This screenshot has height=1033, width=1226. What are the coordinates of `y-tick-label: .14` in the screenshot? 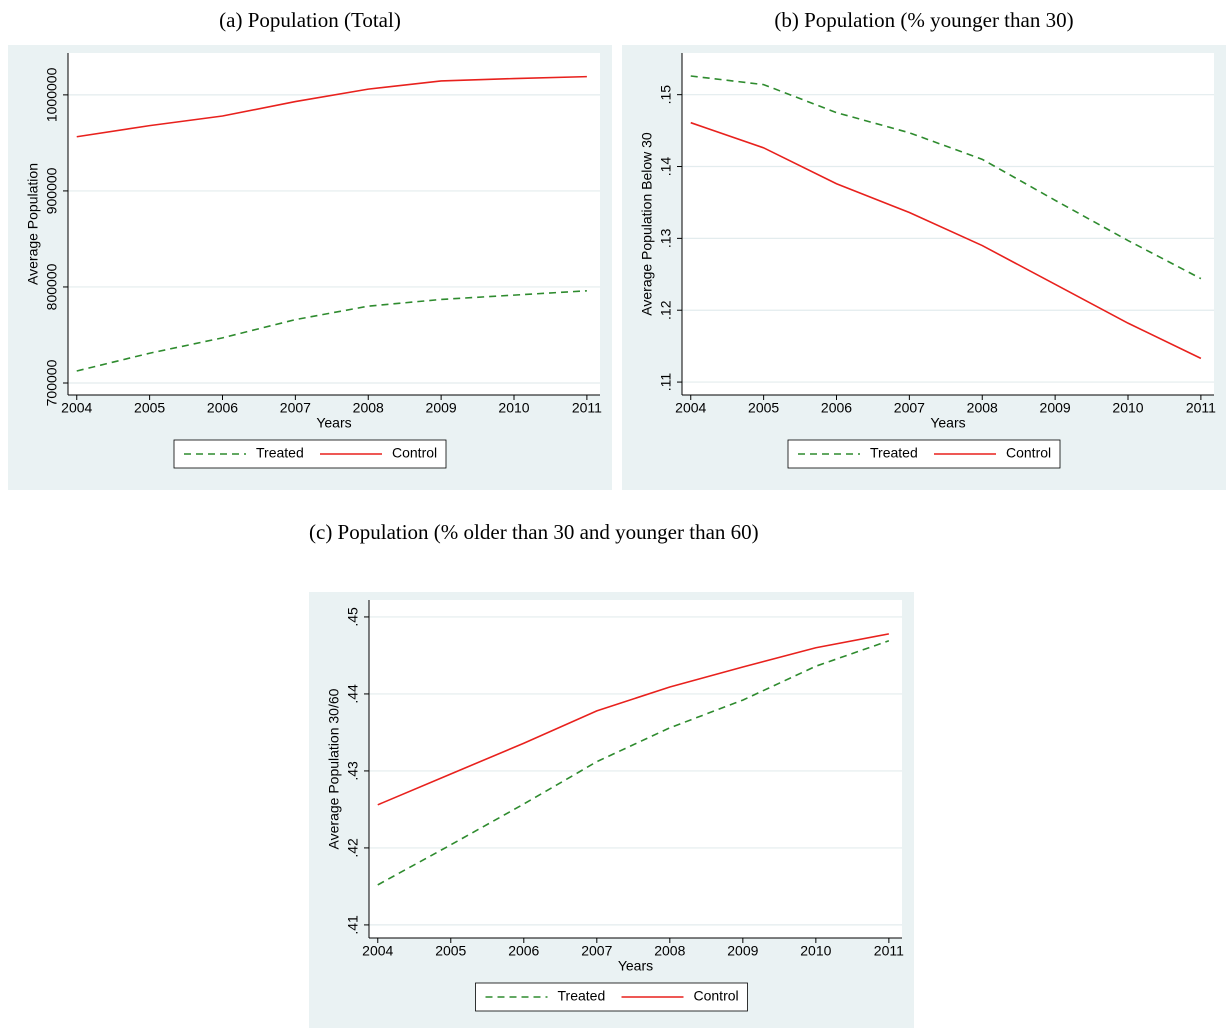 It's located at (666, 167).